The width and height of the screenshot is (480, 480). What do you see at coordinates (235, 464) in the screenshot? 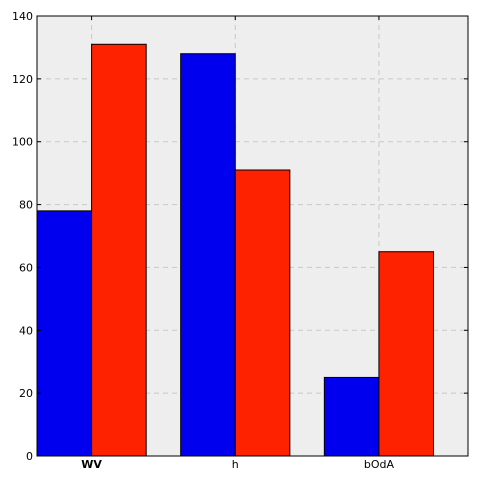
I see `x-tick-label: h` at bounding box center [235, 464].